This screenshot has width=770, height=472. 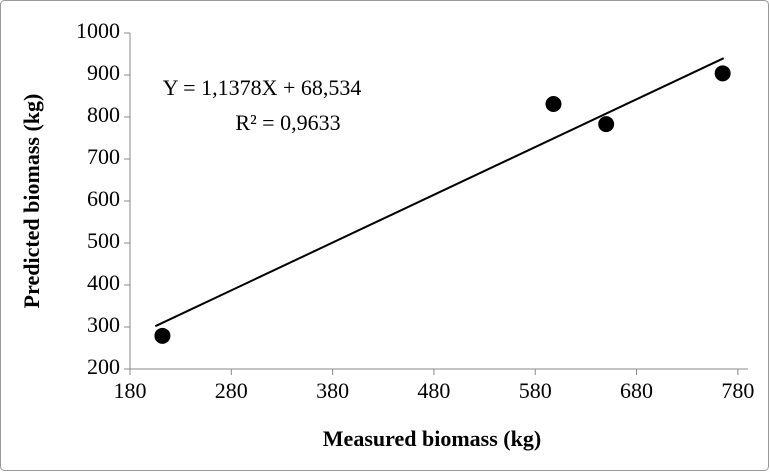 What do you see at coordinates (231, 390) in the screenshot?
I see `x-tick-label: 280` at bounding box center [231, 390].